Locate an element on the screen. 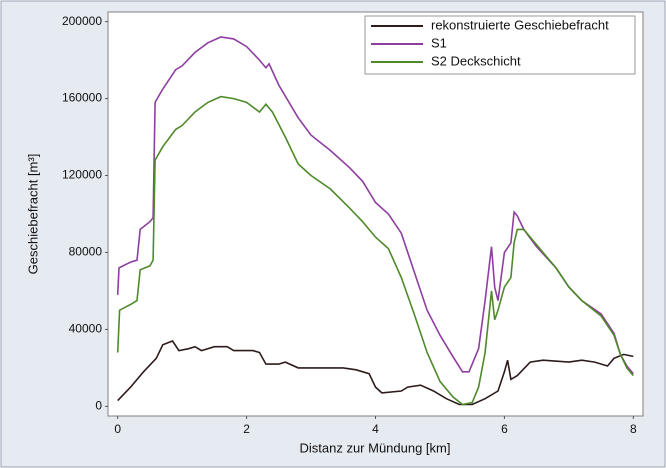 This screenshot has width=666, height=468. y-tick-label: 160000 is located at coordinates (82, 98).